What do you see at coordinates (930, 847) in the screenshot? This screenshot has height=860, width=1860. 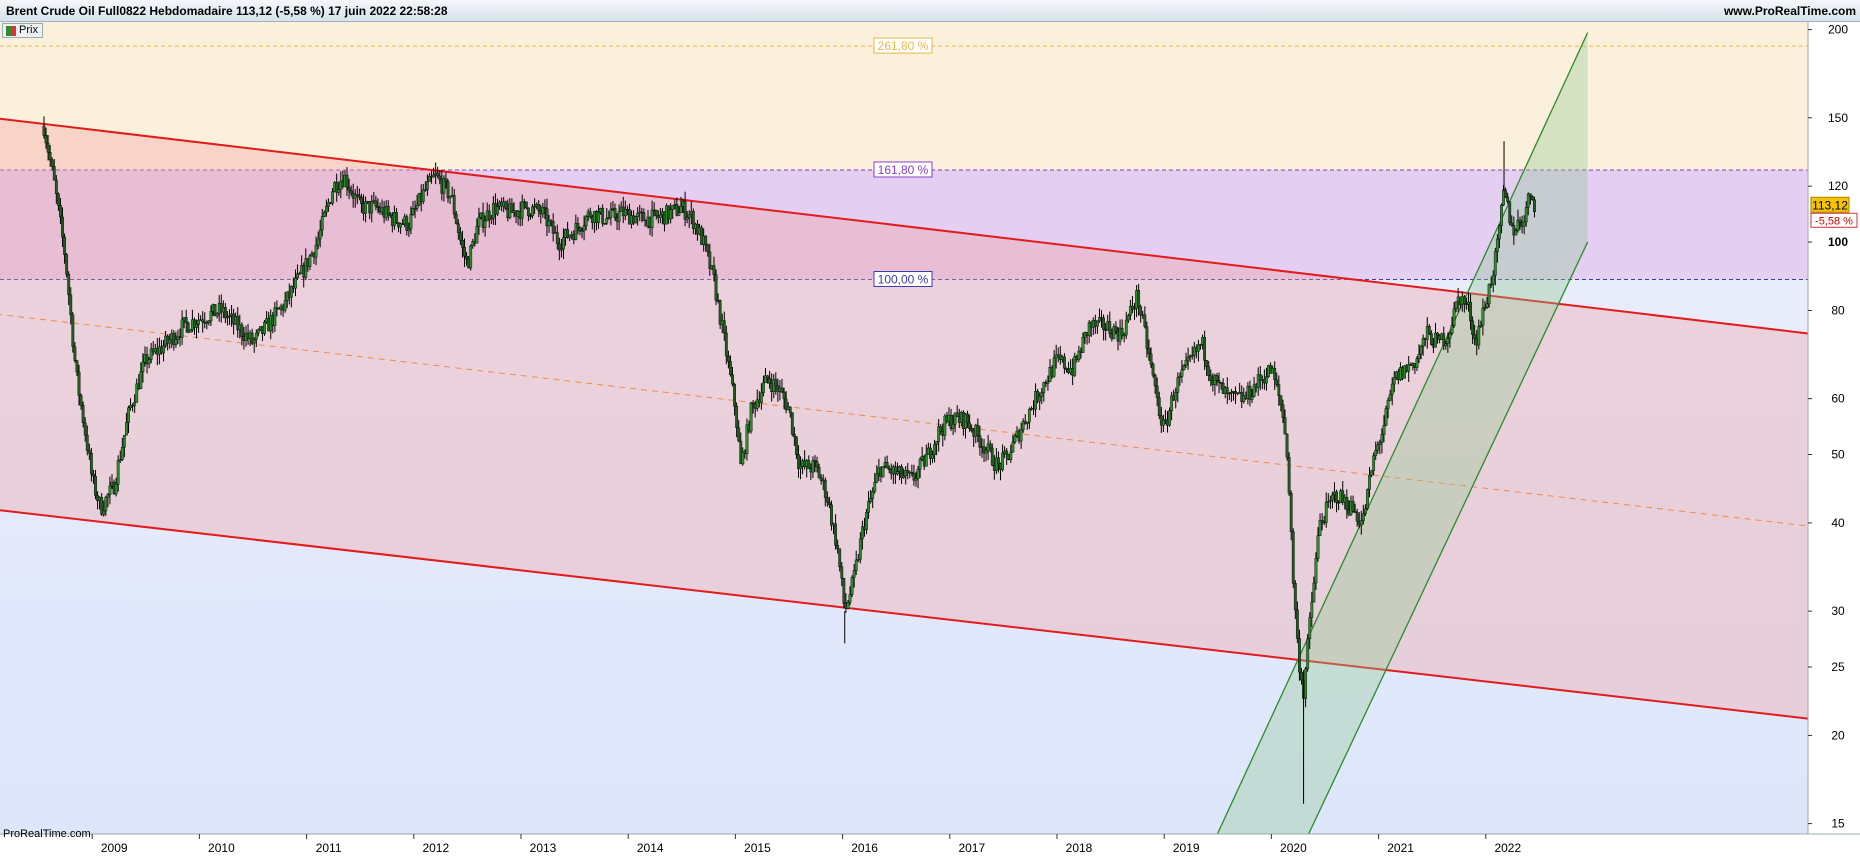 I see `x-axis-bg` at bounding box center [930, 847].